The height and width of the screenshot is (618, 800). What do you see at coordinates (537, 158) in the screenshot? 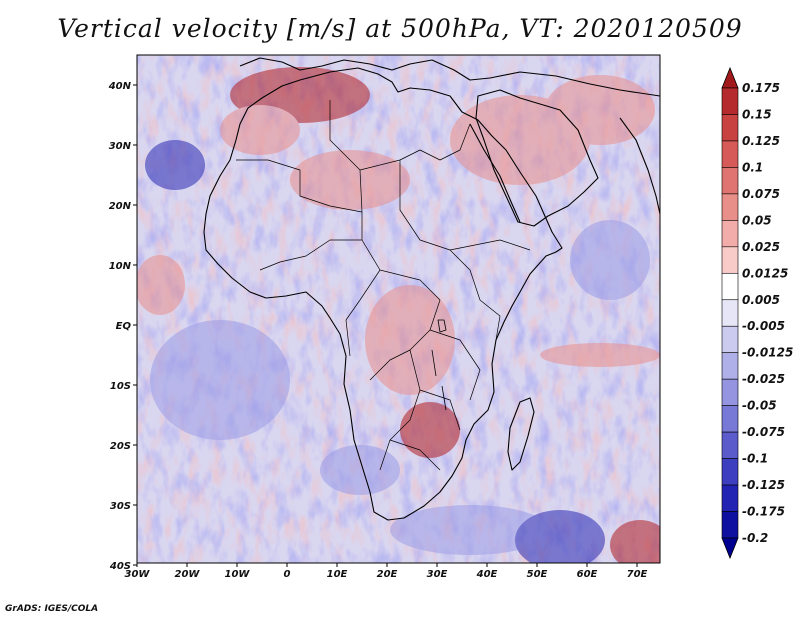
I see `arabia-coastline` at bounding box center [537, 158].